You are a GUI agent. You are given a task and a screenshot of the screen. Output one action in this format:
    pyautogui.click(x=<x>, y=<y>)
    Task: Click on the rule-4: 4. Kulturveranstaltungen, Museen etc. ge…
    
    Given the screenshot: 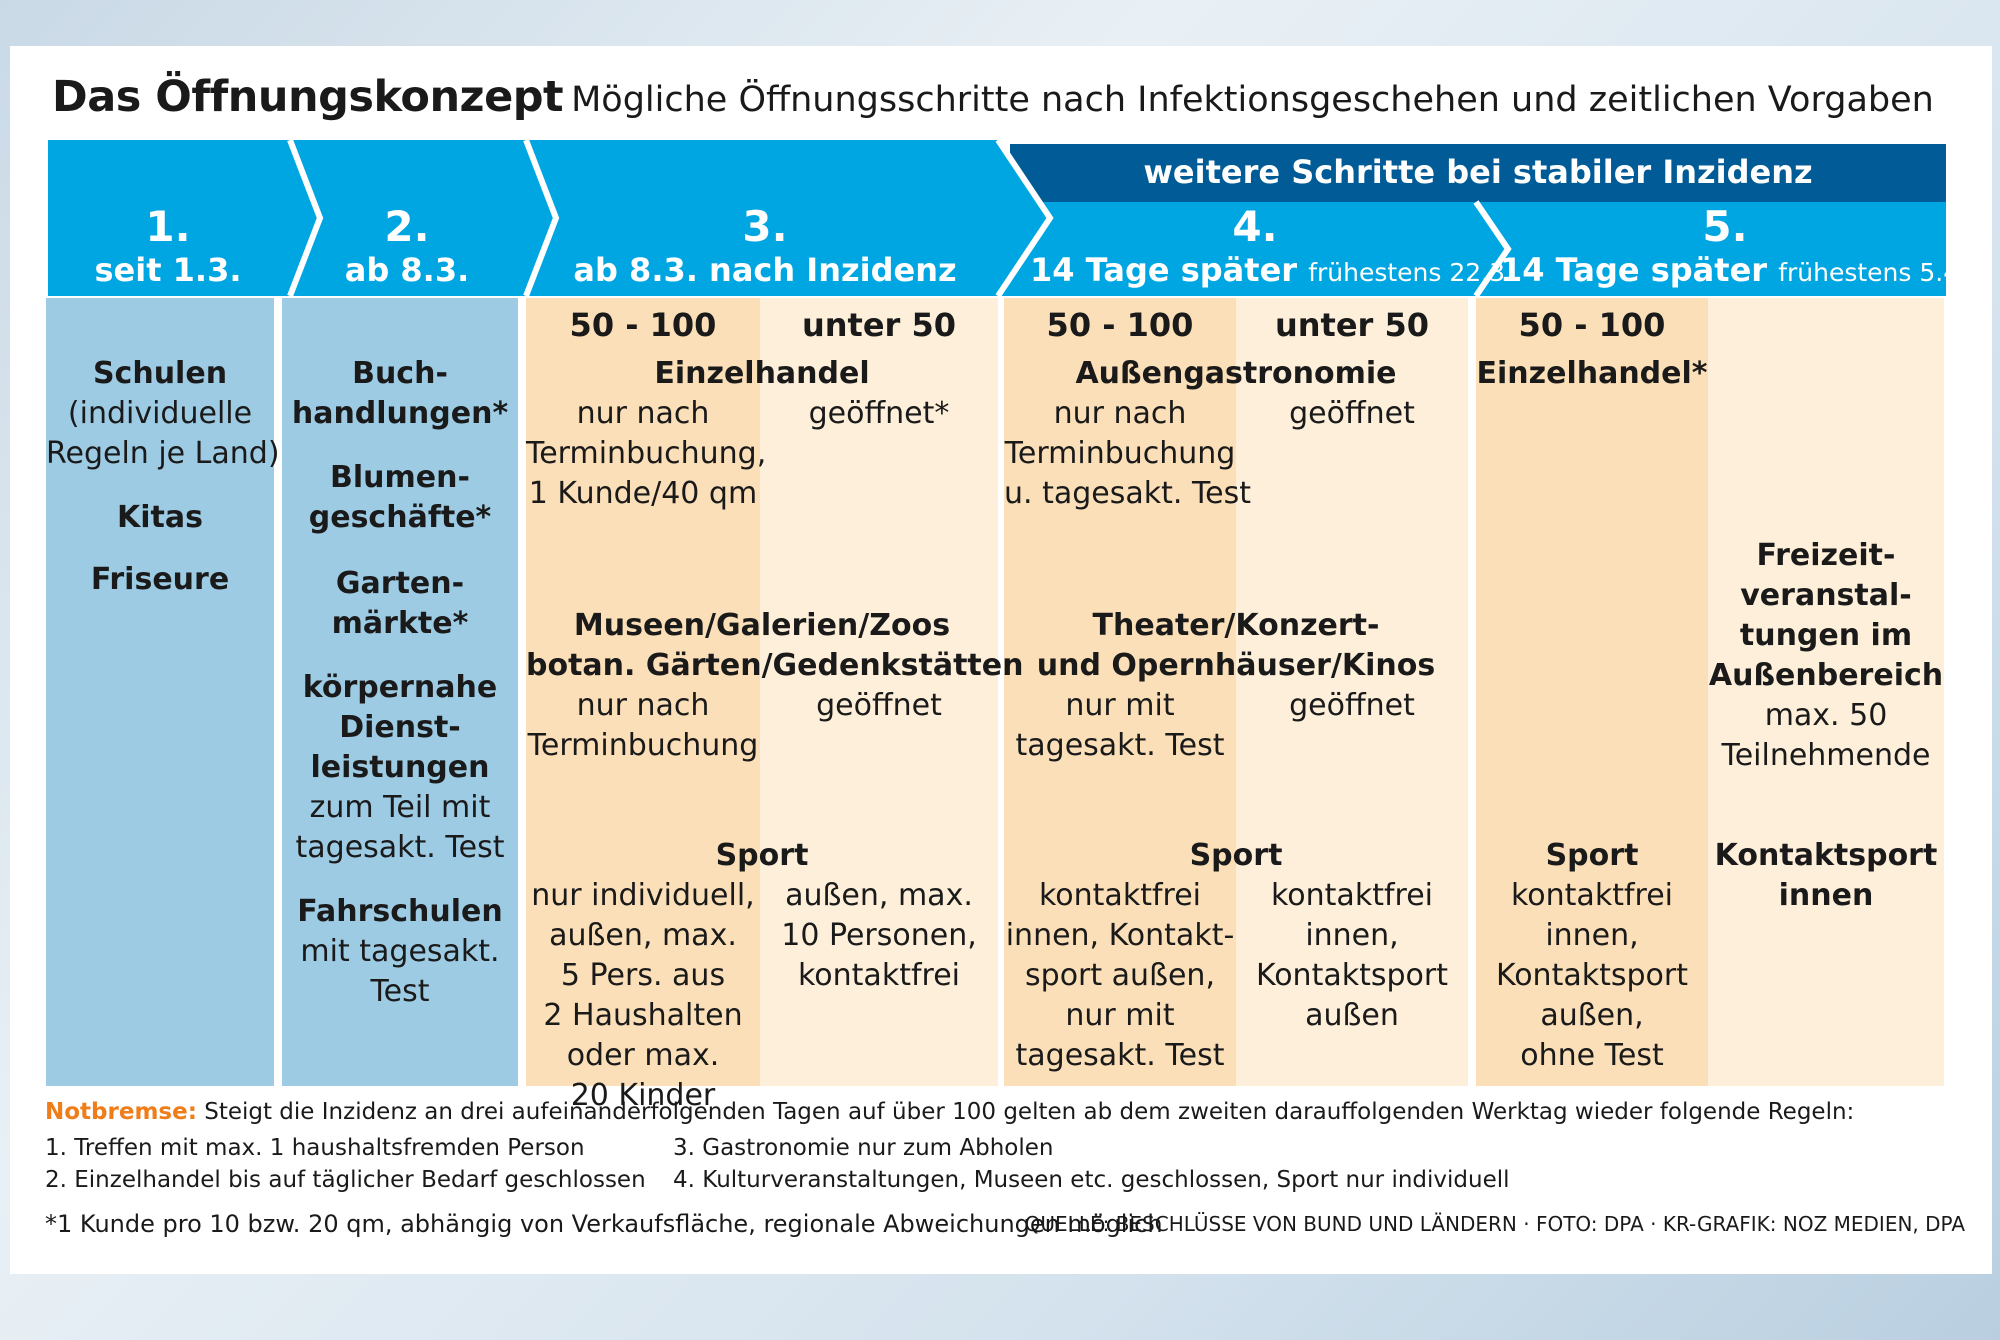 What is the action you would take?
    pyautogui.click(x=1091, y=1180)
    